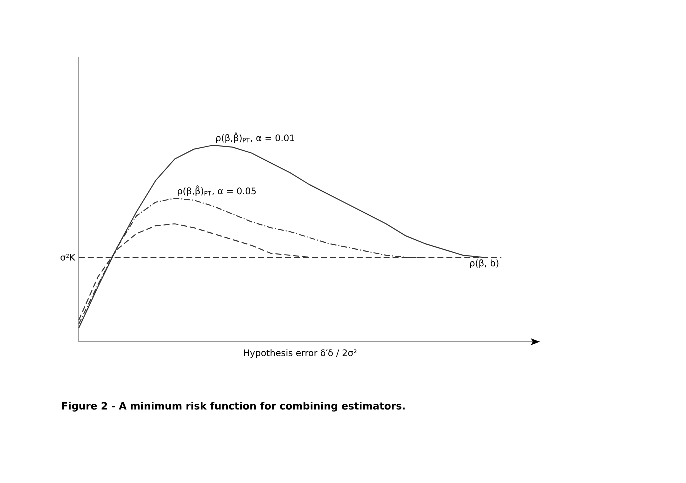  Describe the element at coordinates (233, 407) in the screenshot. I see `caption: Figure 2 - A minimum risk function for combining estimators.` at that location.